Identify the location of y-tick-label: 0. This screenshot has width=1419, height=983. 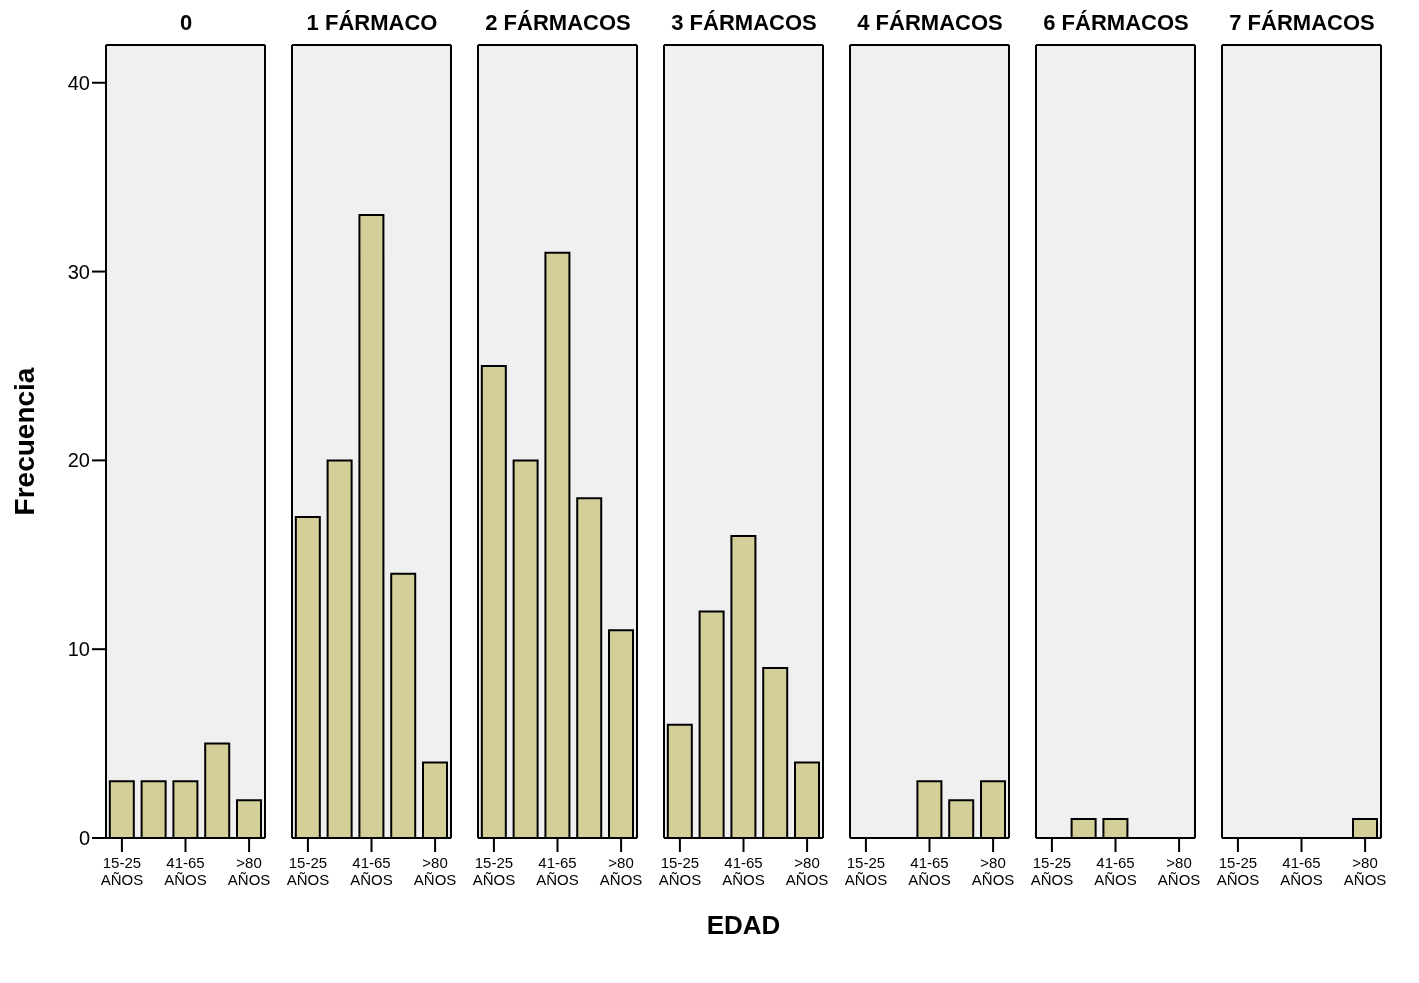
(84, 838).